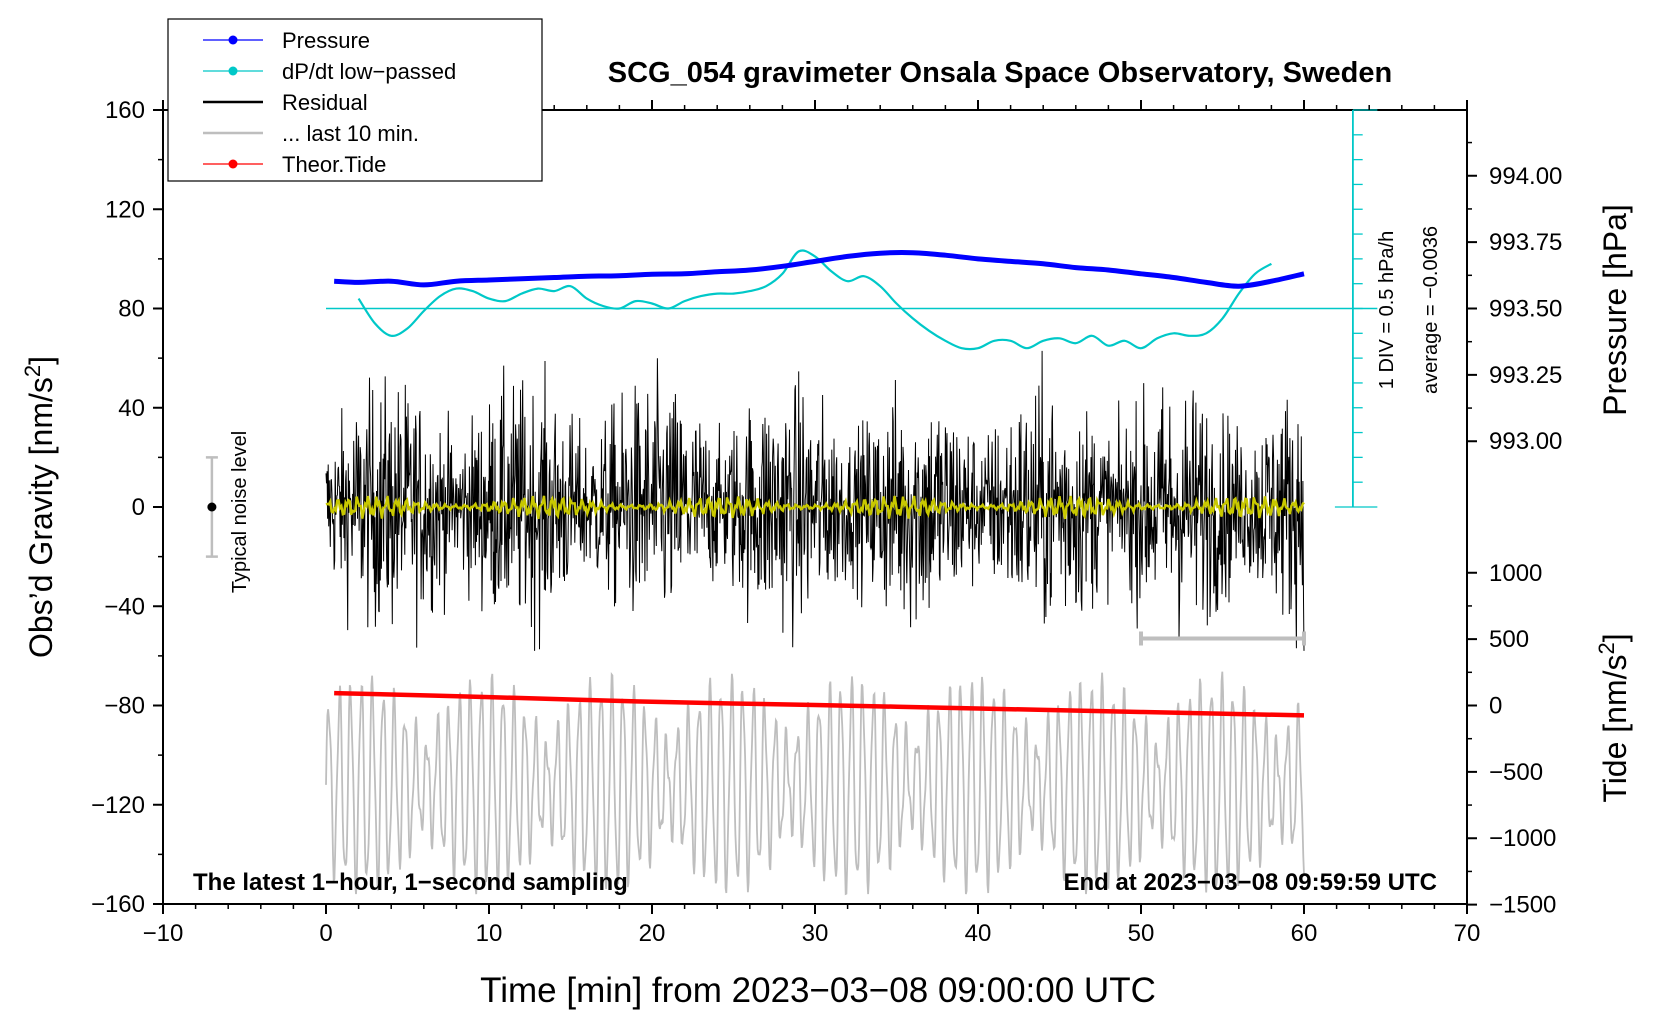  I want to click on y-axis-label-tide-sup: 2, so click(1606, 648).